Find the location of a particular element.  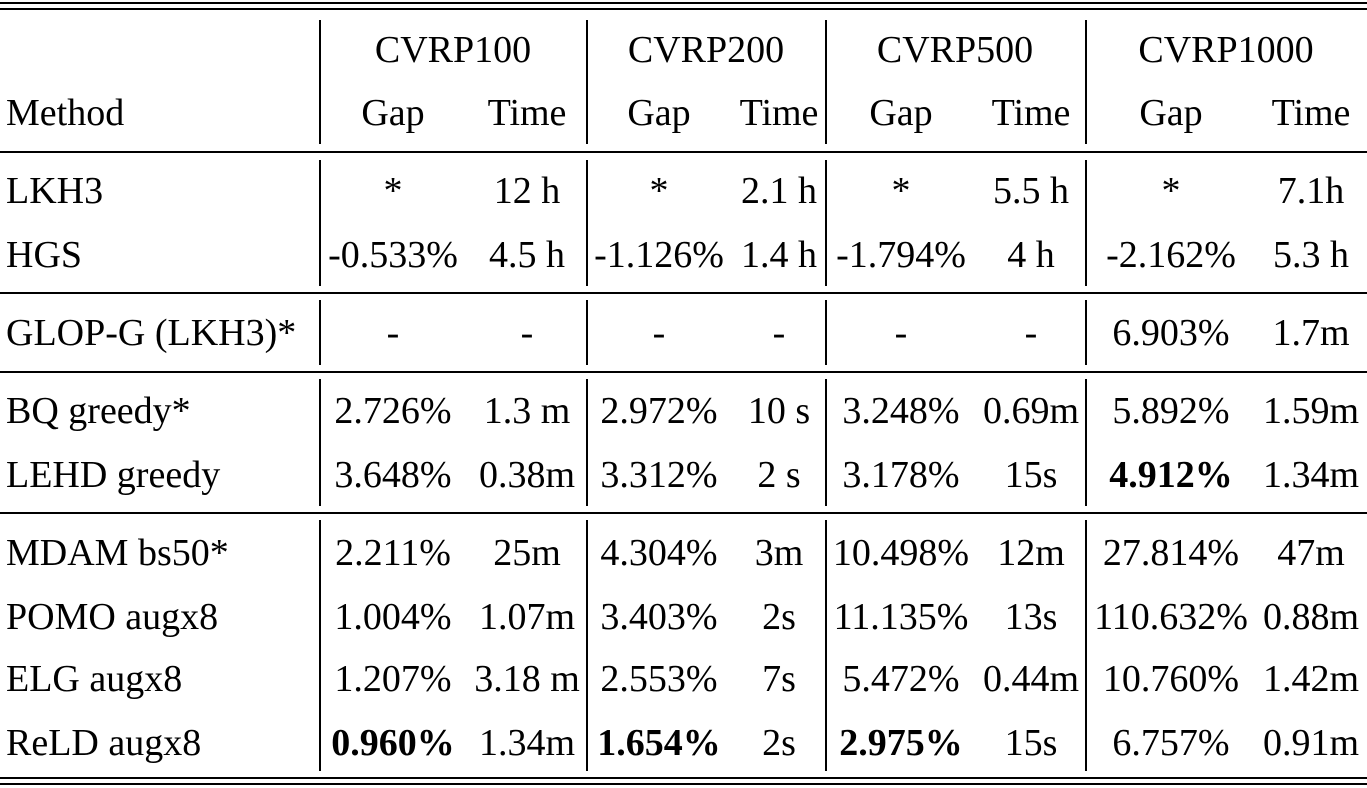

table-cell: 0.91m is located at coordinates (1311, 743).